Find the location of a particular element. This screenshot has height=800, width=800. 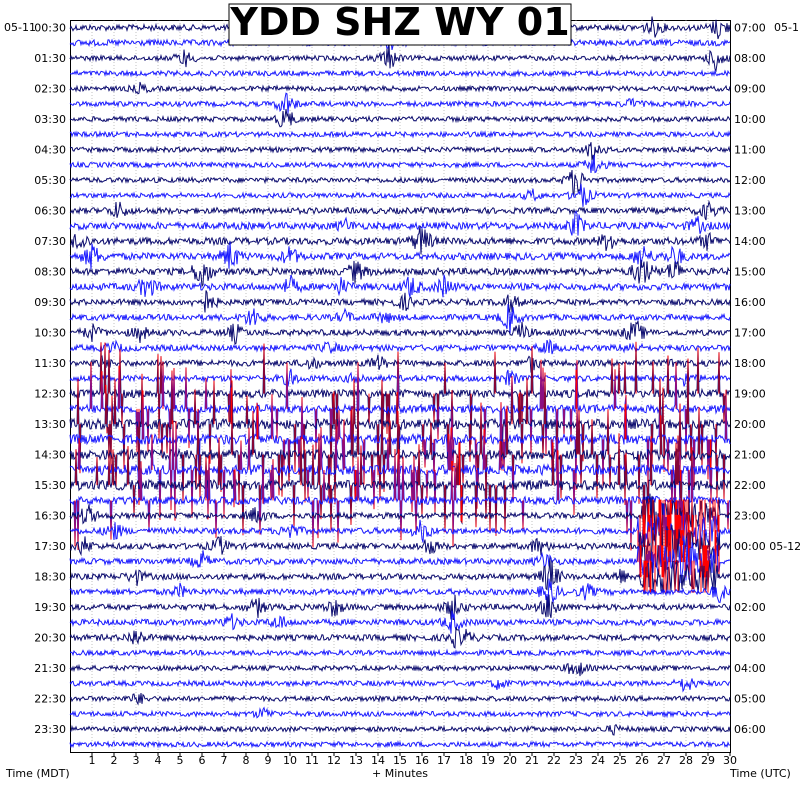

left-time-label: 05:30 is located at coordinates (50, 180).